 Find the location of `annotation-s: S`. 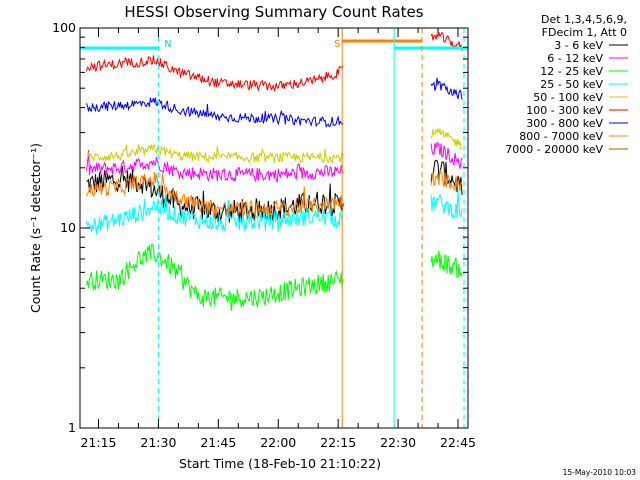

annotation-s: S is located at coordinates (337, 44).